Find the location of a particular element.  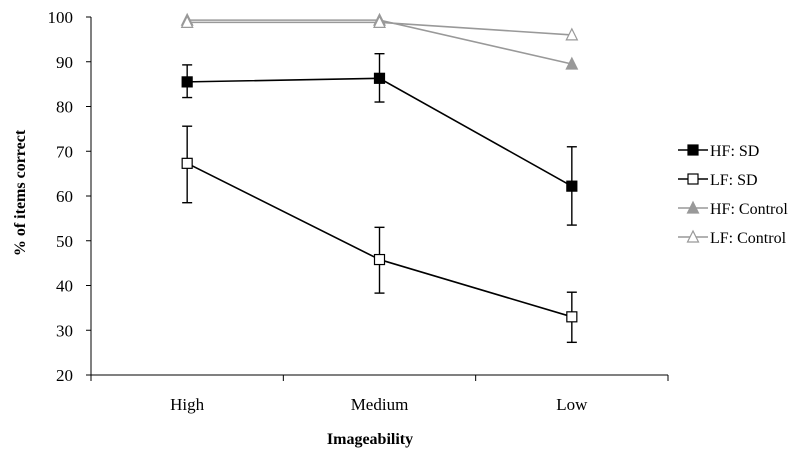

y-tick-label: 60 is located at coordinates (64, 196).